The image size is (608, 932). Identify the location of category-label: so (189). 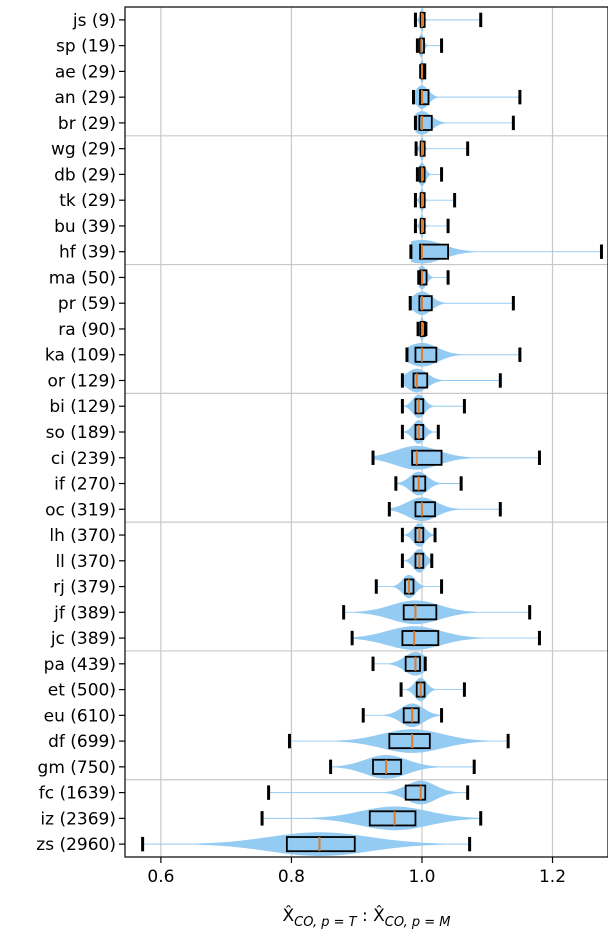
(81, 433).